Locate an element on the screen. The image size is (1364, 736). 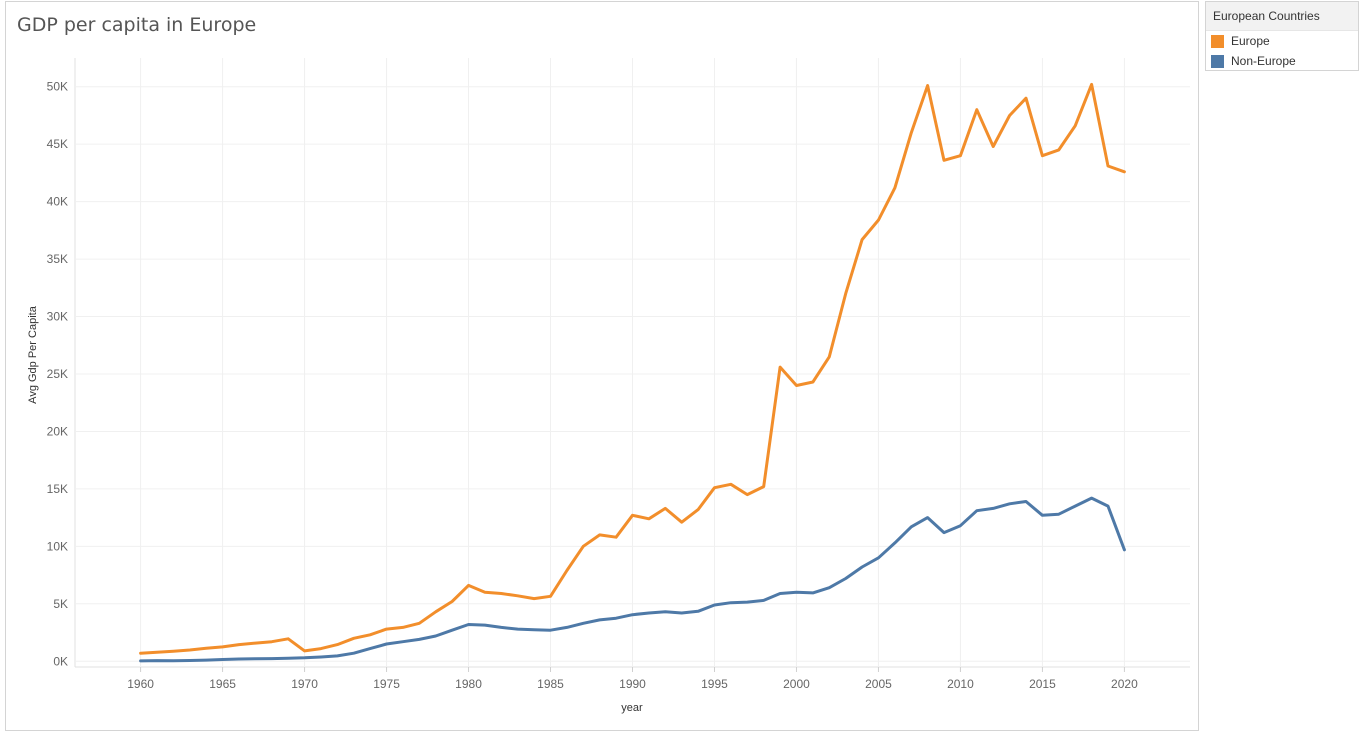
y-tick-label: 10K is located at coordinates (57, 546).